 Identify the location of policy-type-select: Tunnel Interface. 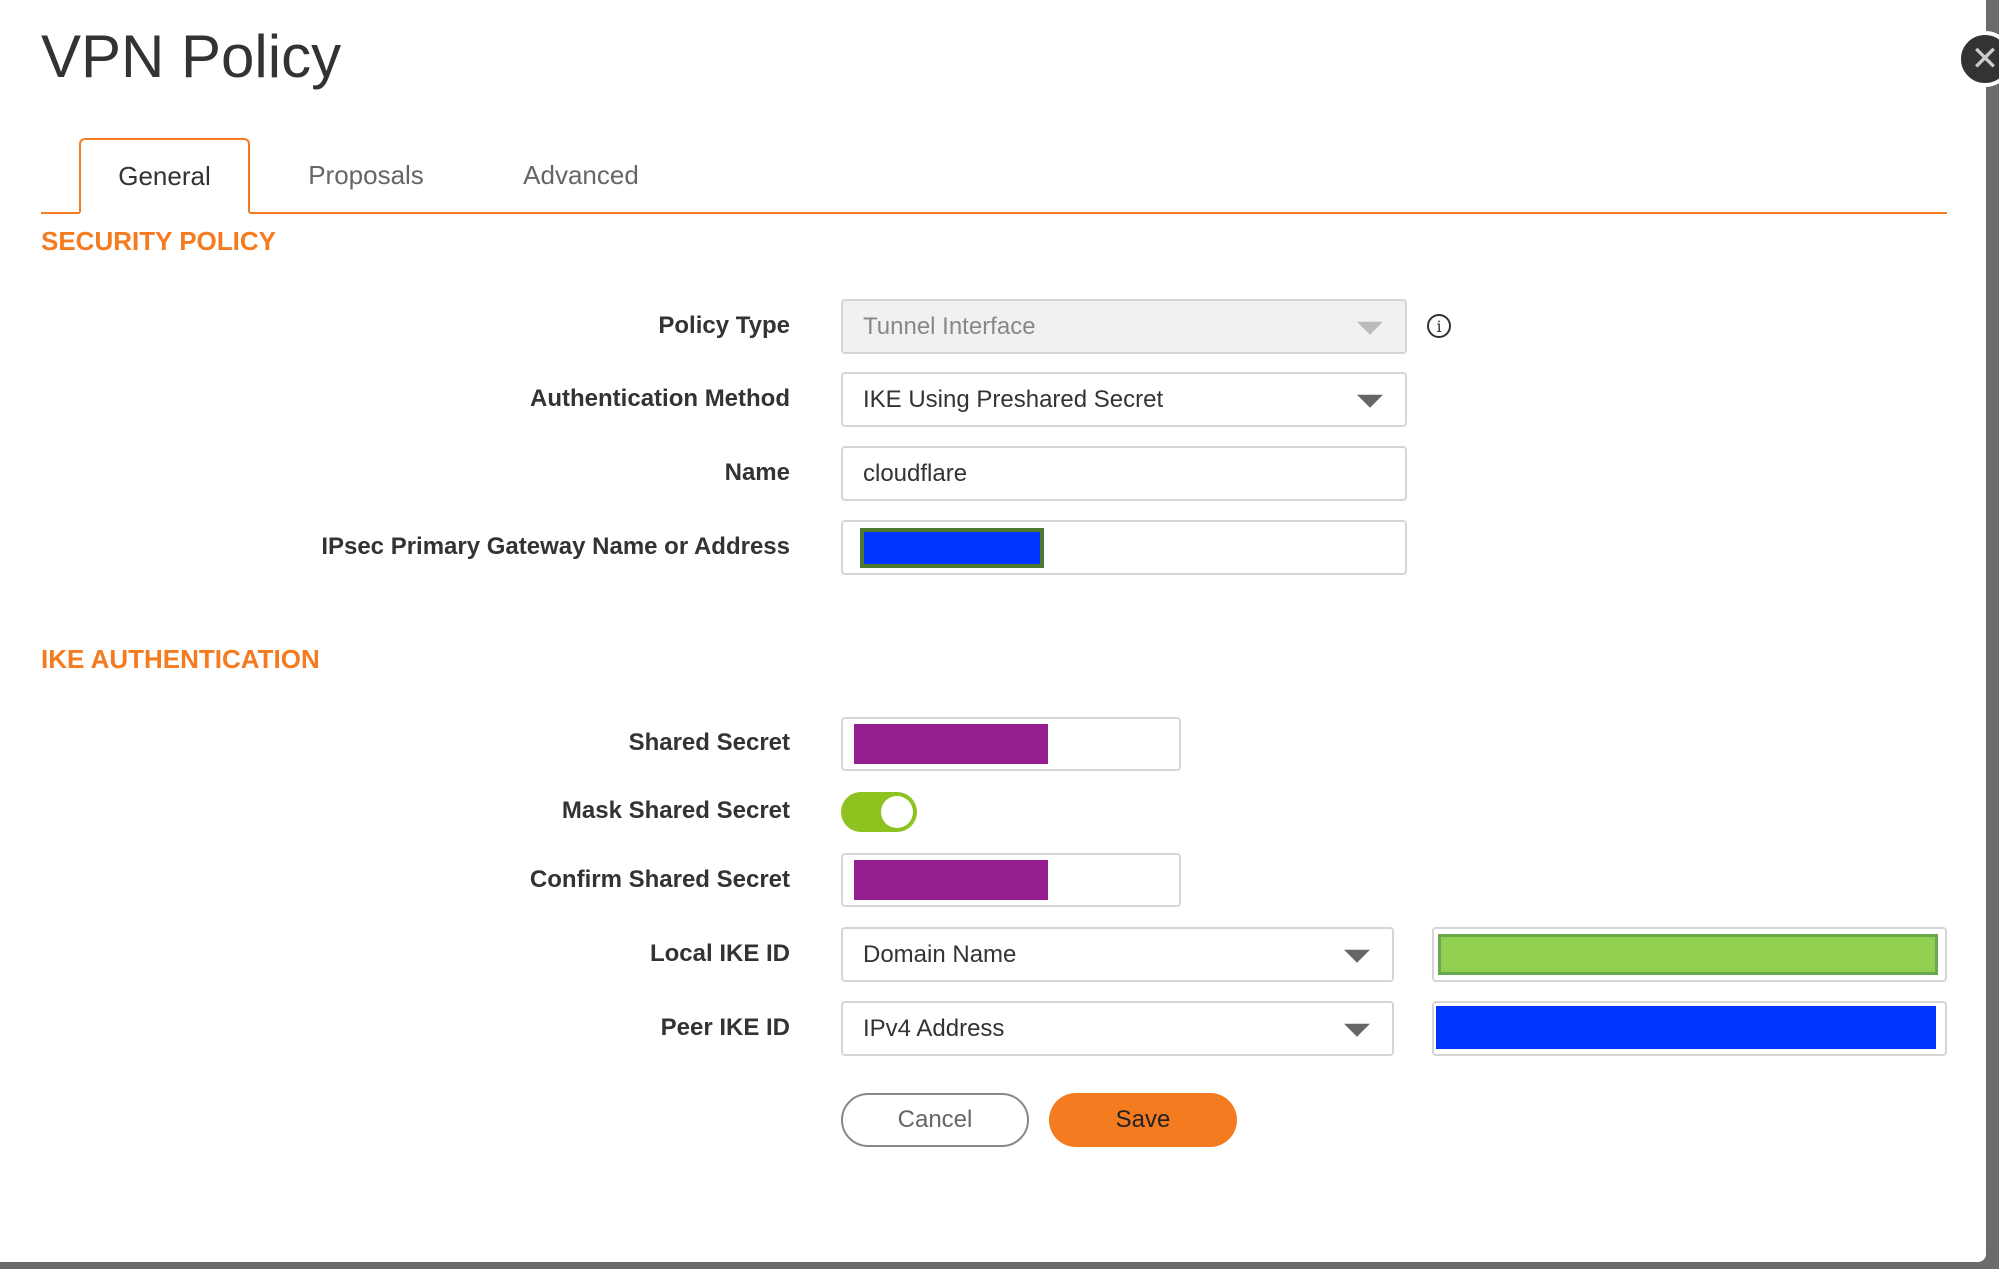
(1124, 326).